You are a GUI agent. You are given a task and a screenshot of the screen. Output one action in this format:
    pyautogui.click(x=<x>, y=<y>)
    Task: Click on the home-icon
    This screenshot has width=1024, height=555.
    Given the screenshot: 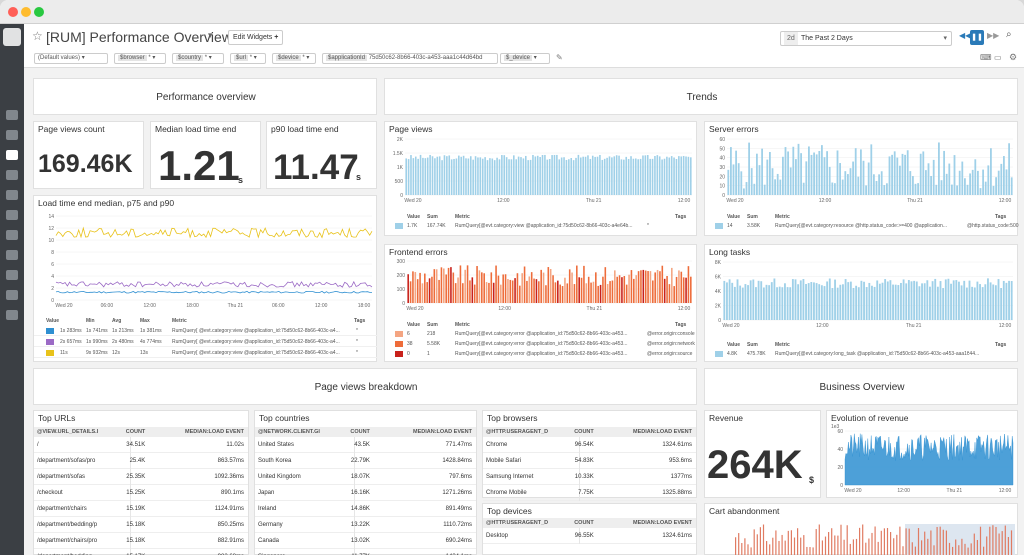 What is the action you would take?
    pyautogui.click(x=12, y=115)
    